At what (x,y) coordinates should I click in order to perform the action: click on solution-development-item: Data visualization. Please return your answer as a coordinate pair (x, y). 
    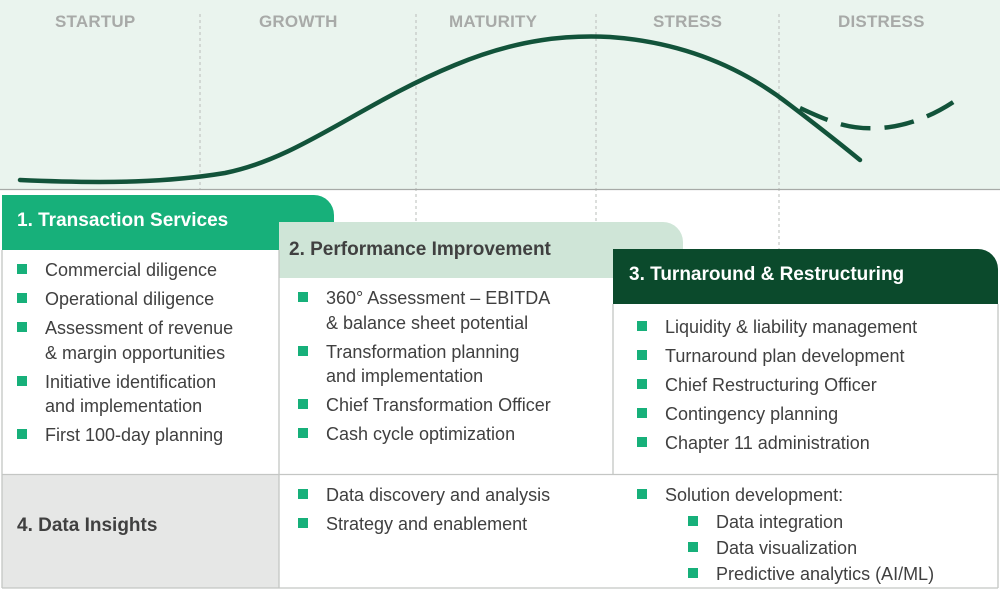
    Looking at the image, I should click on (810, 548).